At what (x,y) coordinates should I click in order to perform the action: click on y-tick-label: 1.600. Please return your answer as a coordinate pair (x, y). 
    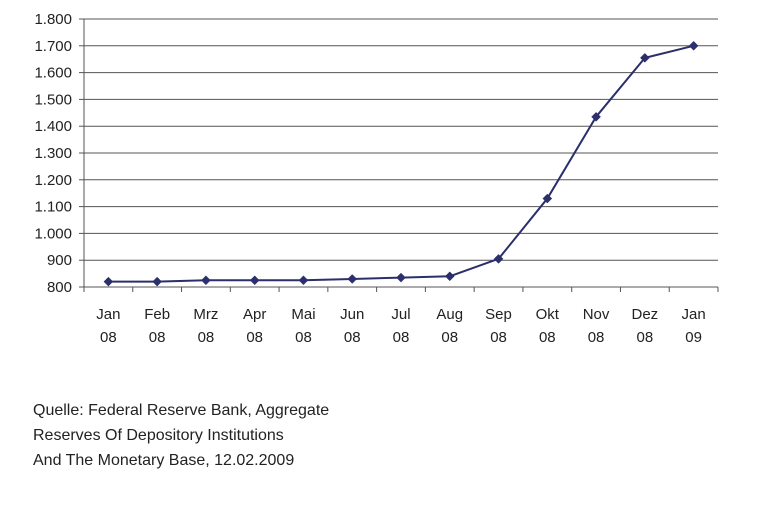
    Looking at the image, I should click on (53, 73).